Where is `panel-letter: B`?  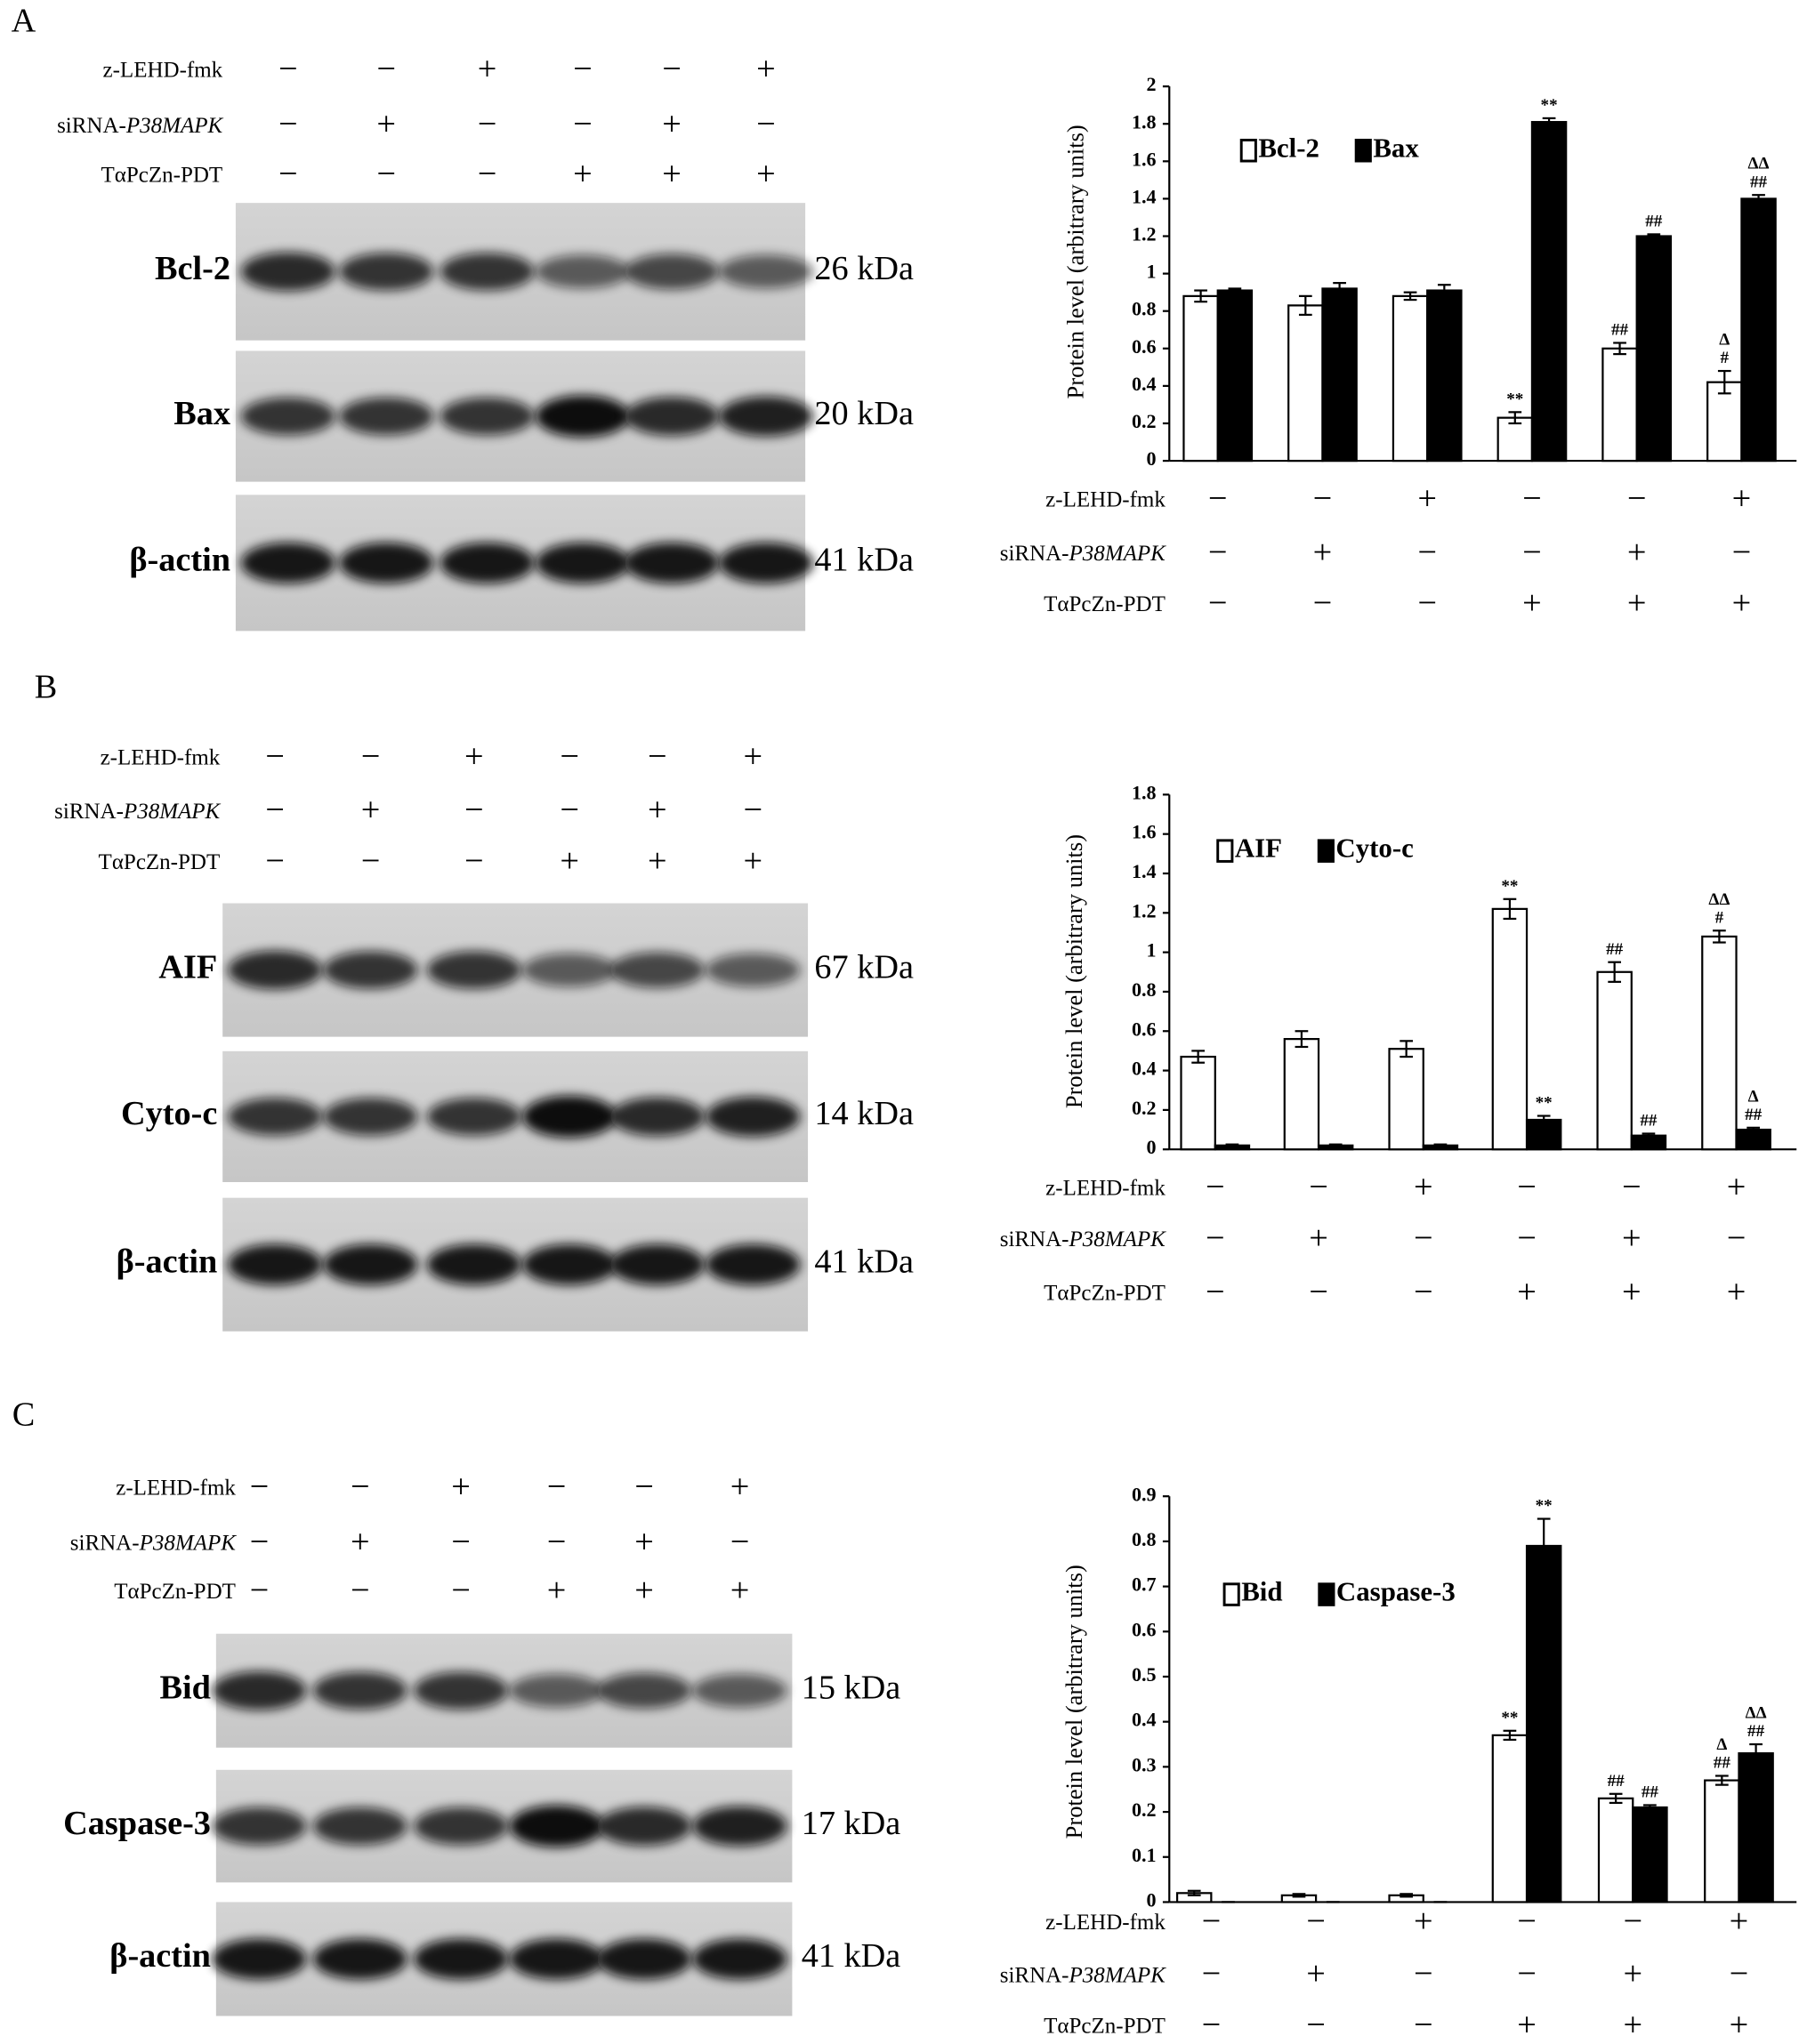
panel-letter: B is located at coordinates (46, 687).